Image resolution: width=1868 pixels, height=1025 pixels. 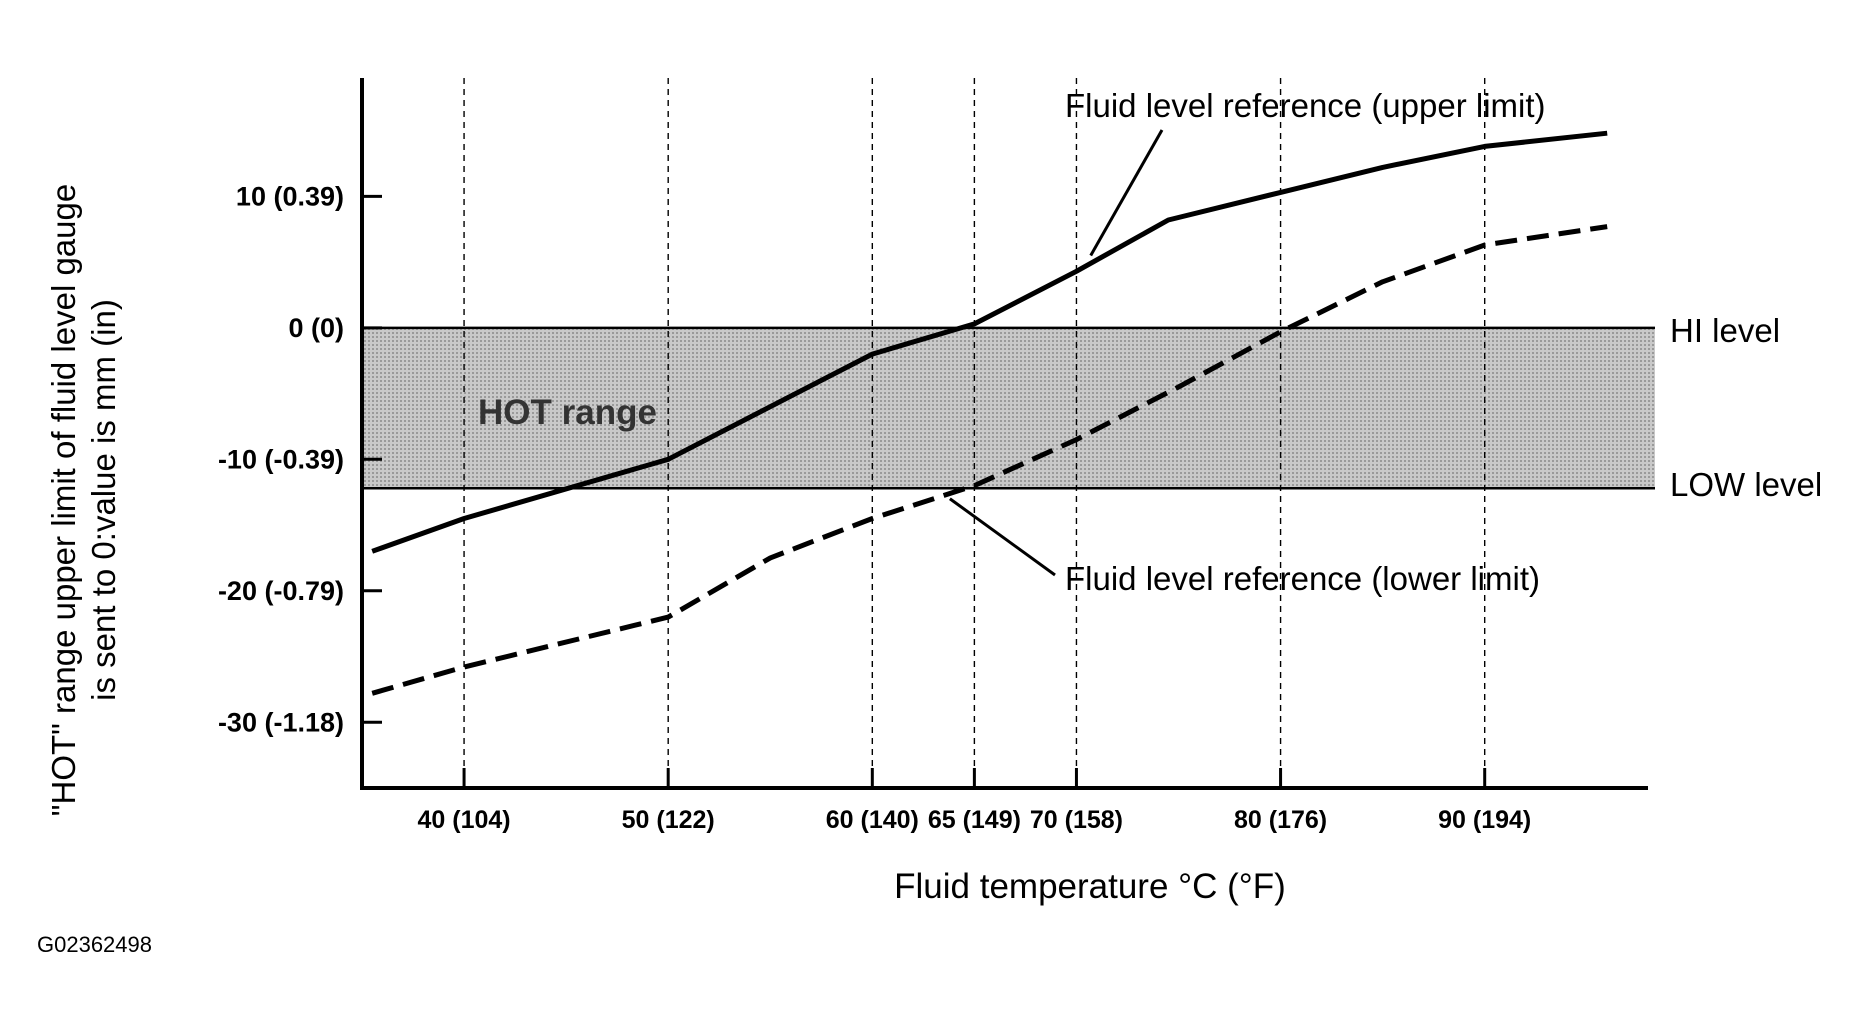 What do you see at coordinates (1056, 353) in the screenshot?
I see `annotation-layer` at bounding box center [1056, 353].